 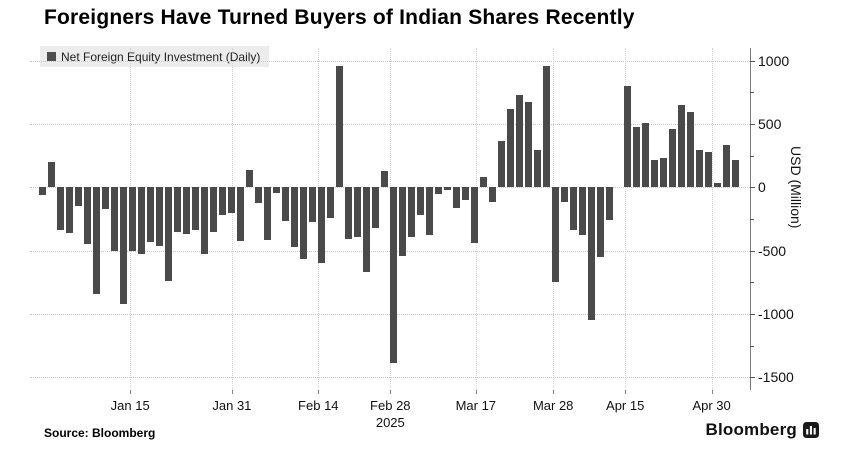 I want to click on x-tick-label: Feb 28, so click(x=390, y=405).